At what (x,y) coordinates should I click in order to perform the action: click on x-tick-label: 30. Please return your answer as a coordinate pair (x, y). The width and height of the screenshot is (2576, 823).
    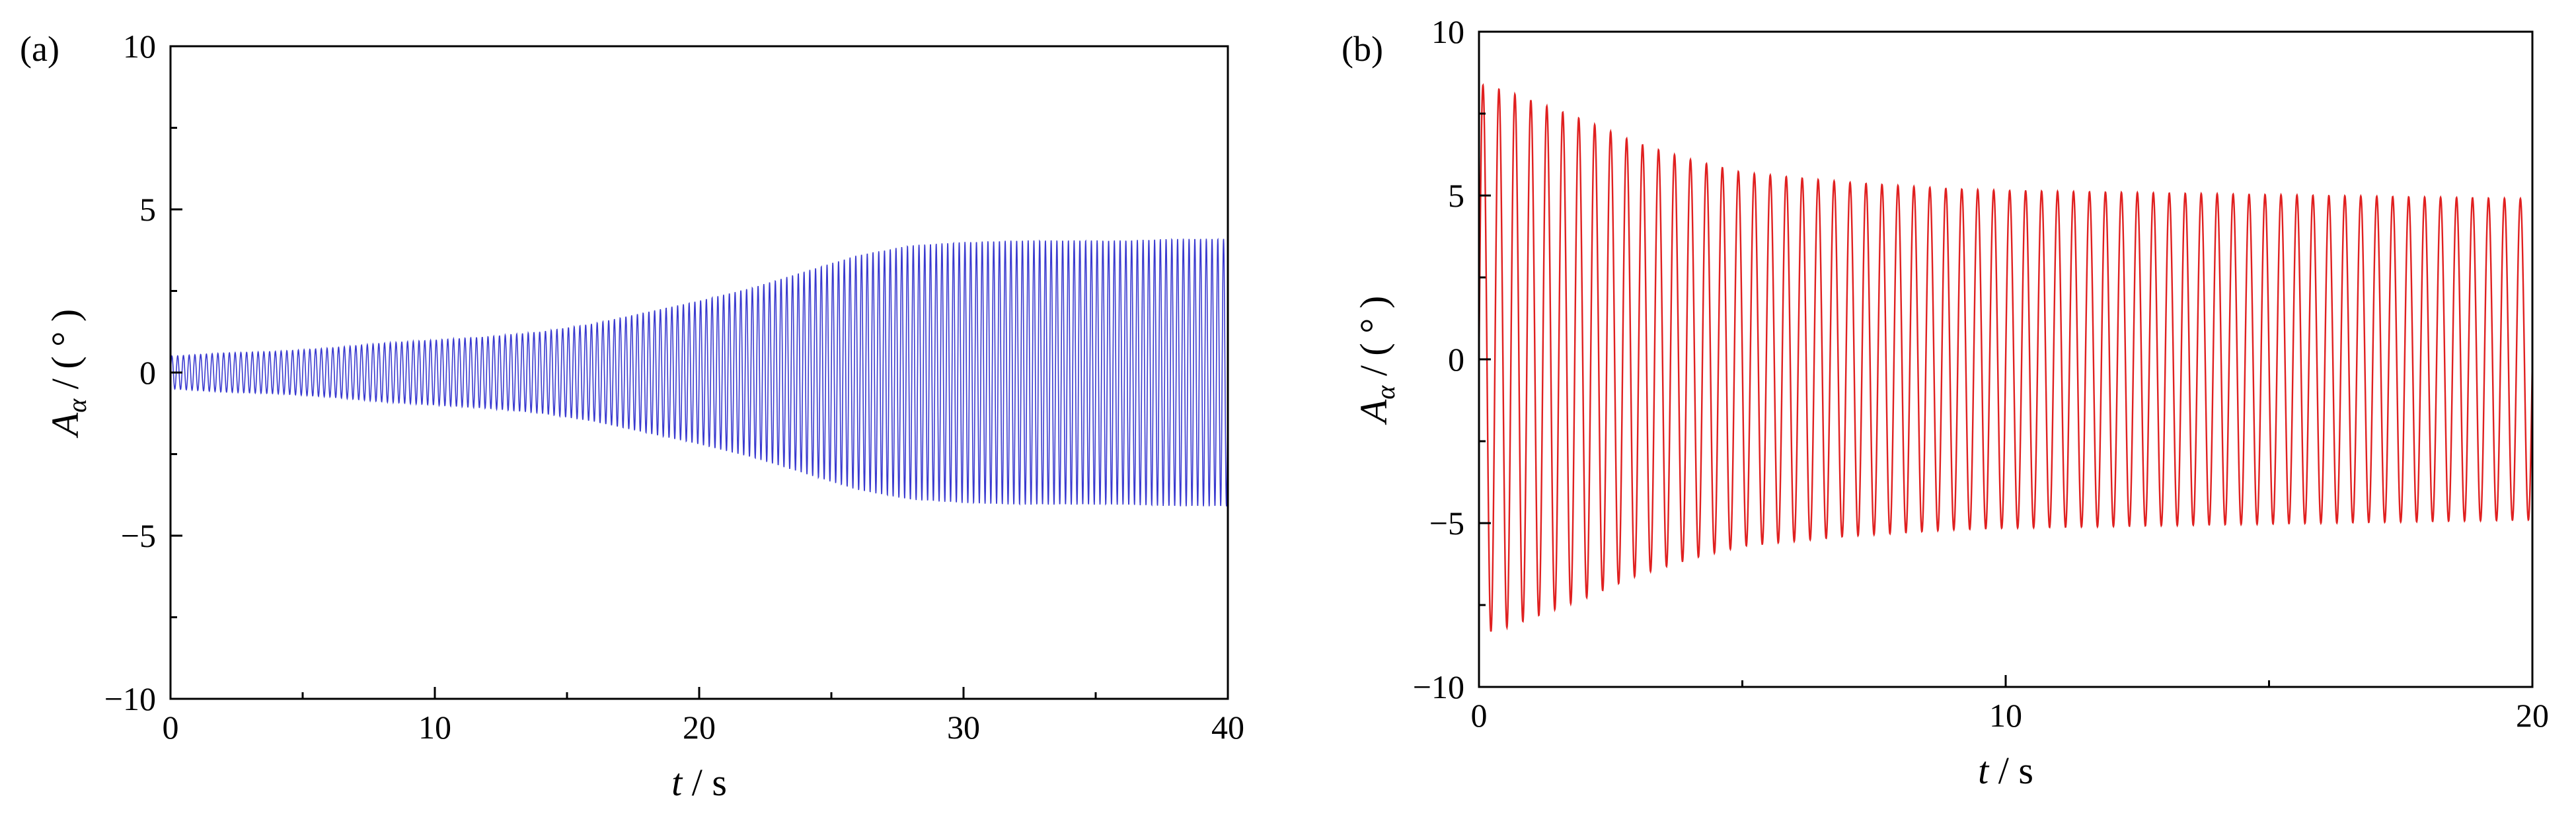
    Looking at the image, I should click on (963, 727).